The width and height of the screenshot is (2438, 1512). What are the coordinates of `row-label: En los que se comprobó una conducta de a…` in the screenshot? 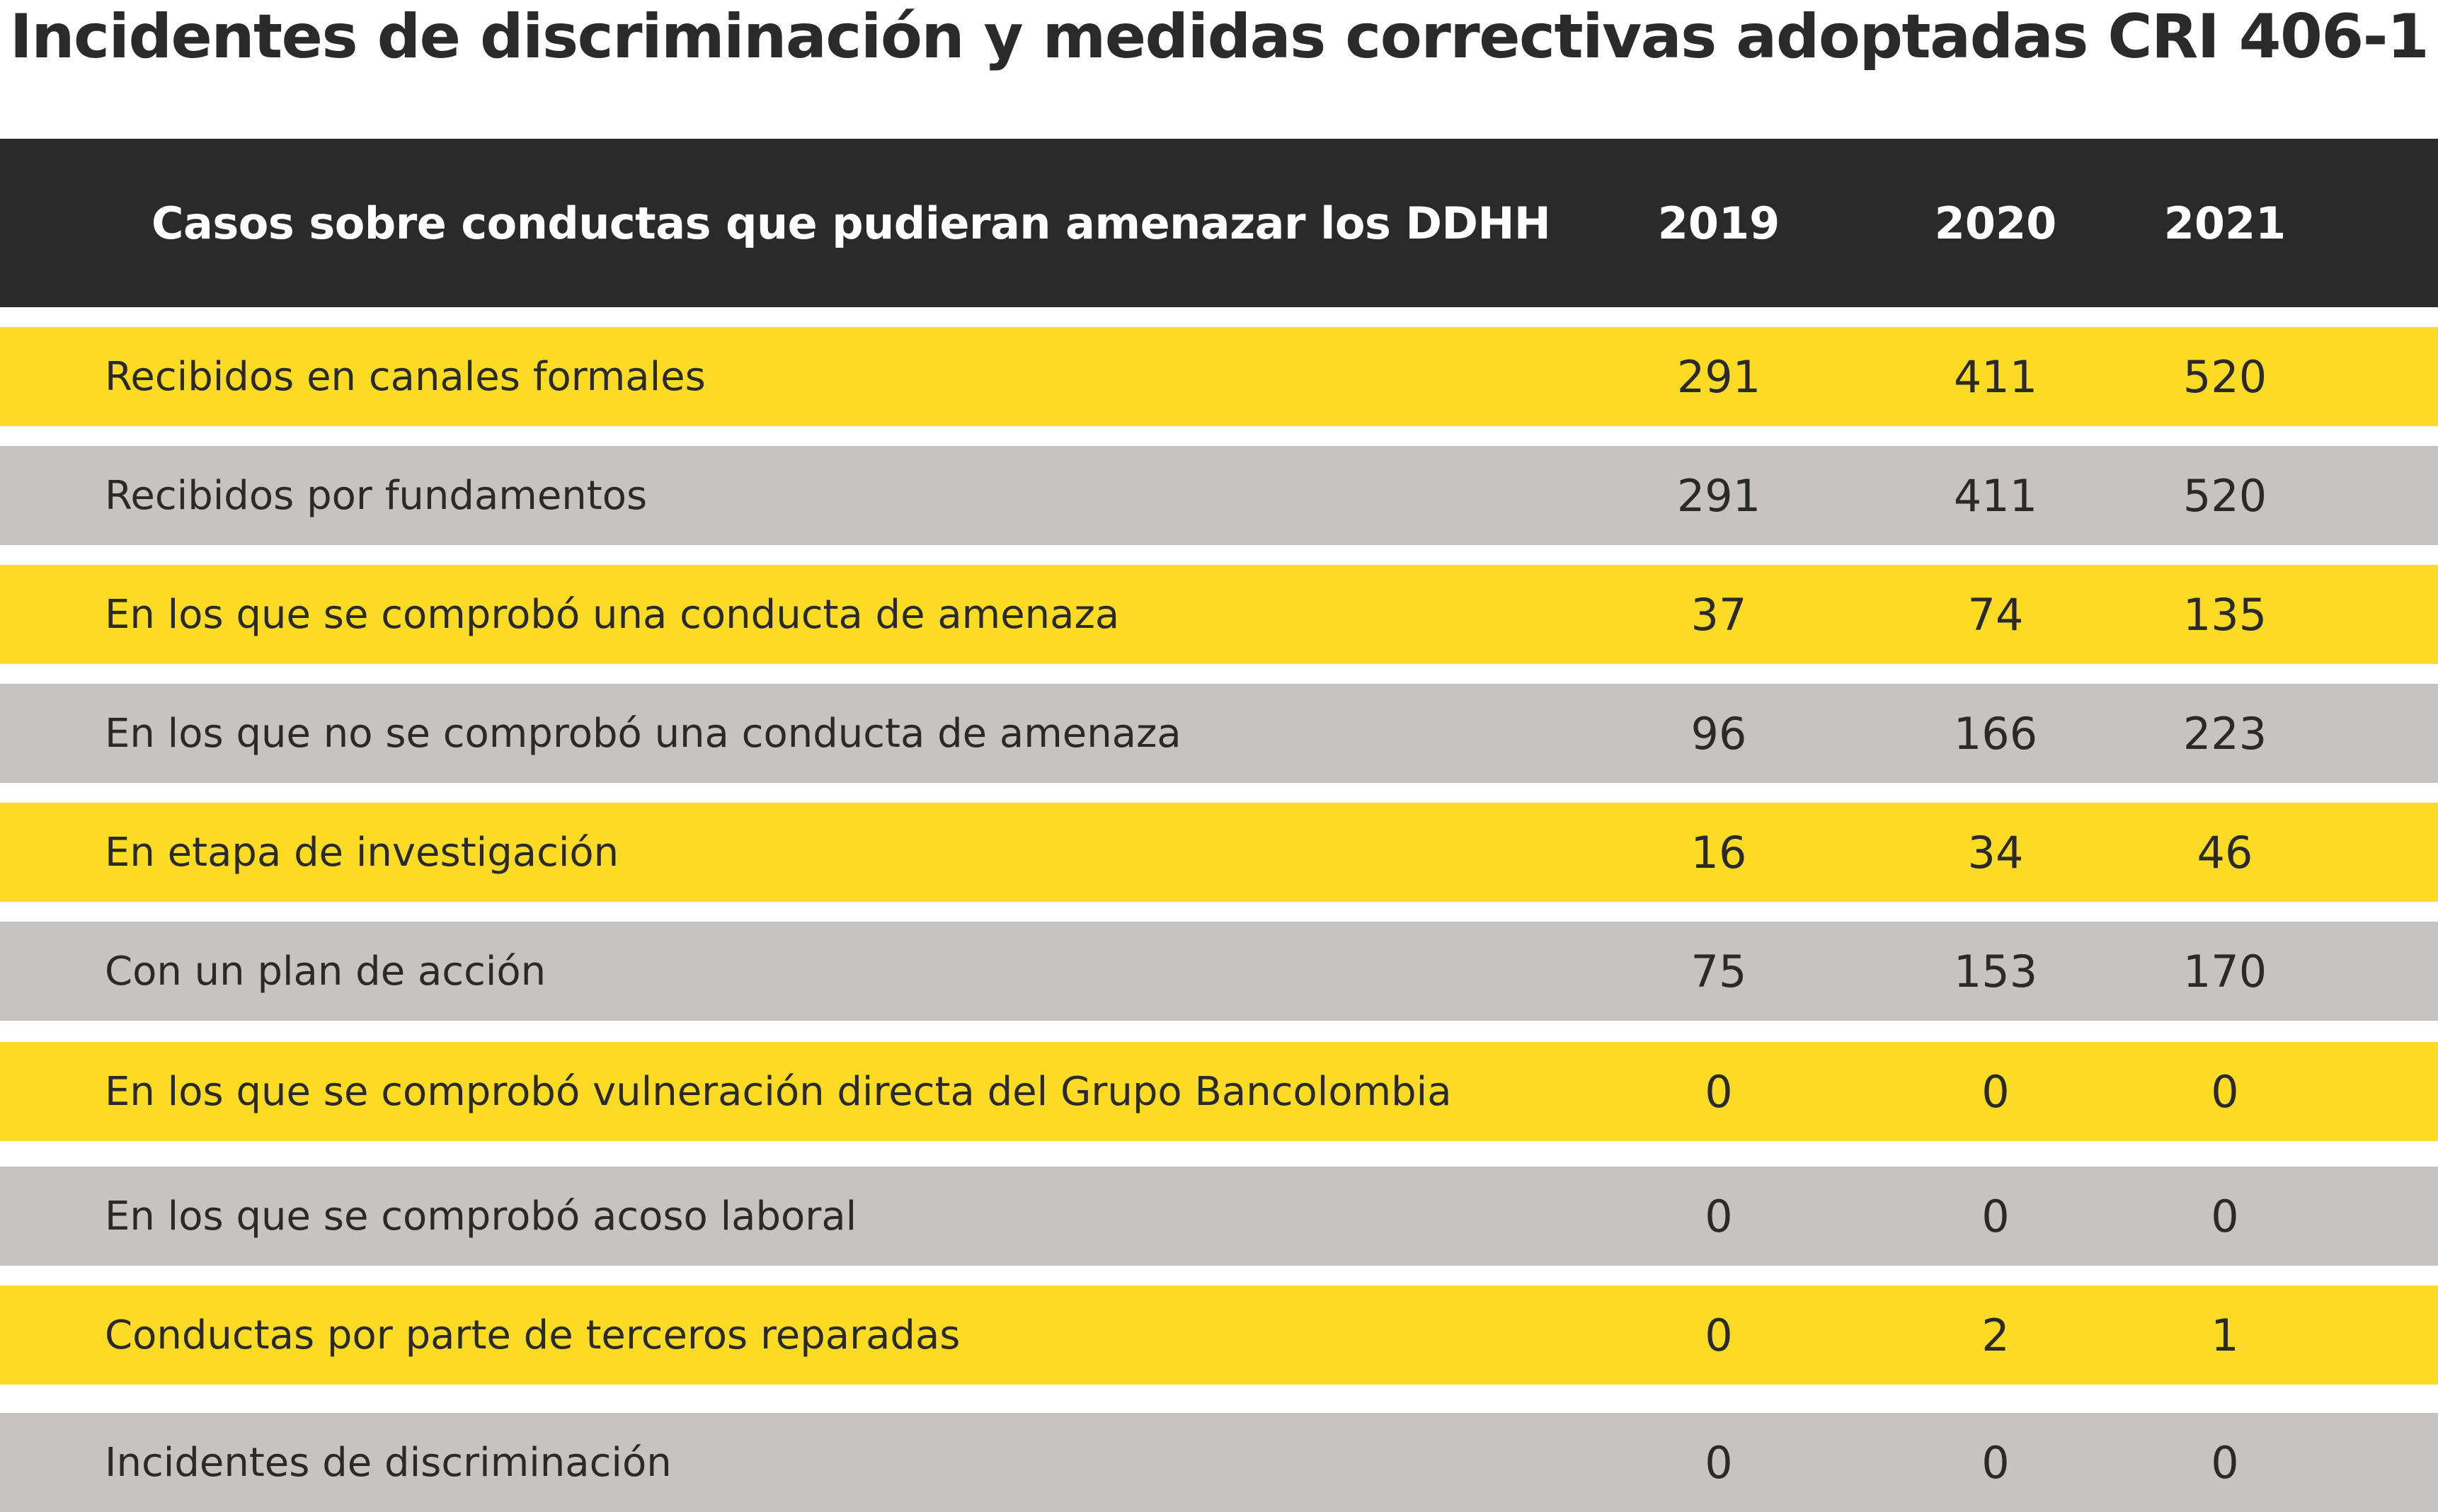 It's located at (612, 614).